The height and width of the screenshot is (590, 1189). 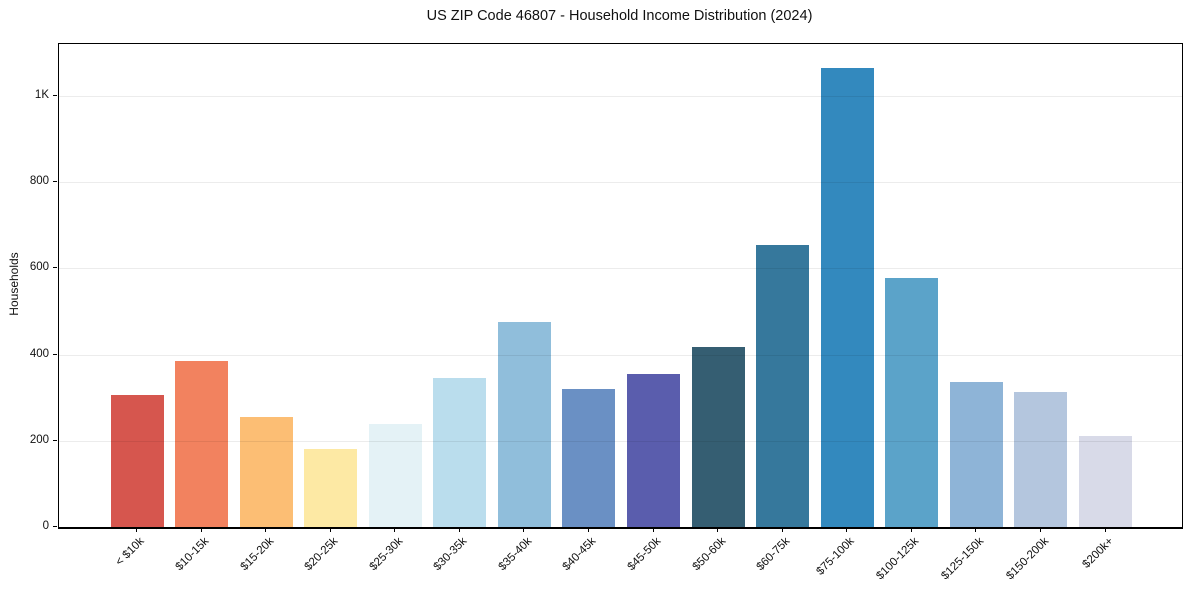 I want to click on x-tick-label: $20-25k, so click(x=321, y=554).